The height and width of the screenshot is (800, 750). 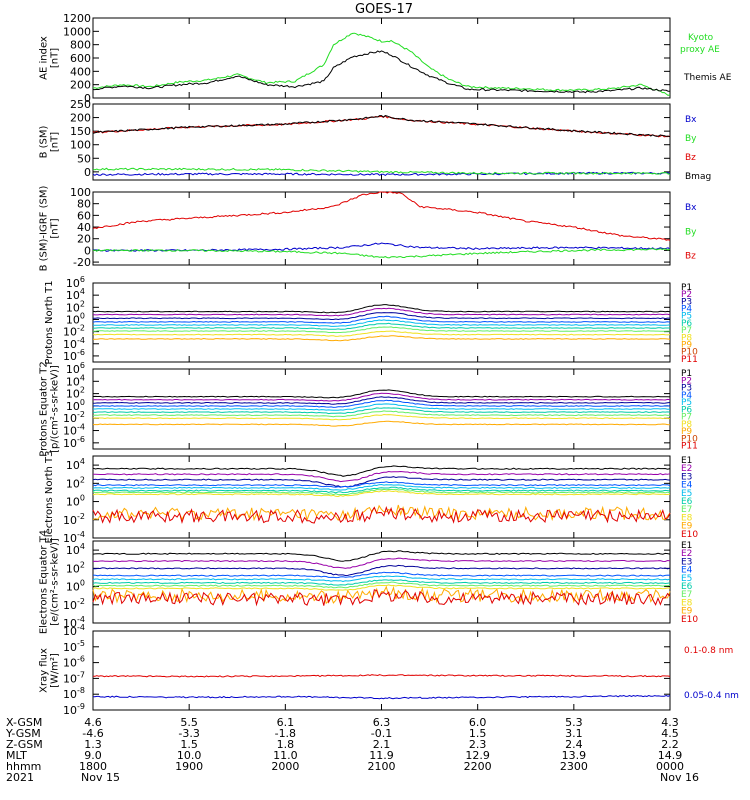 What do you see at coordinates (686, 389) in the screenshot?
I see `channel-legend-entry: P3` at bounding box center [686, 389].